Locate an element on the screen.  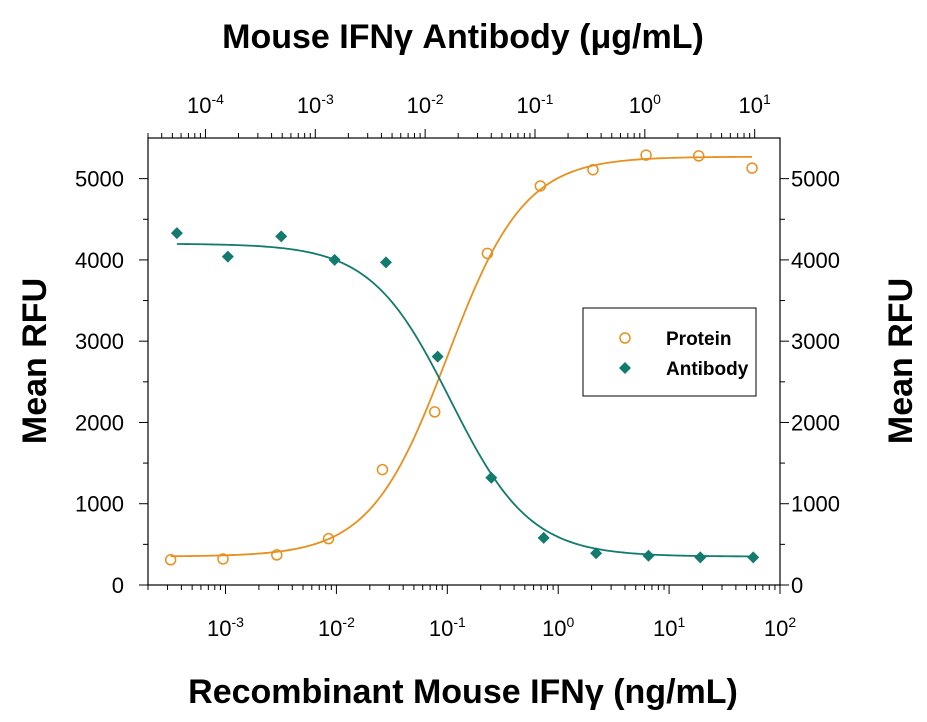
right-axis-title: Mean RFU is located at coordinates (901, 361).